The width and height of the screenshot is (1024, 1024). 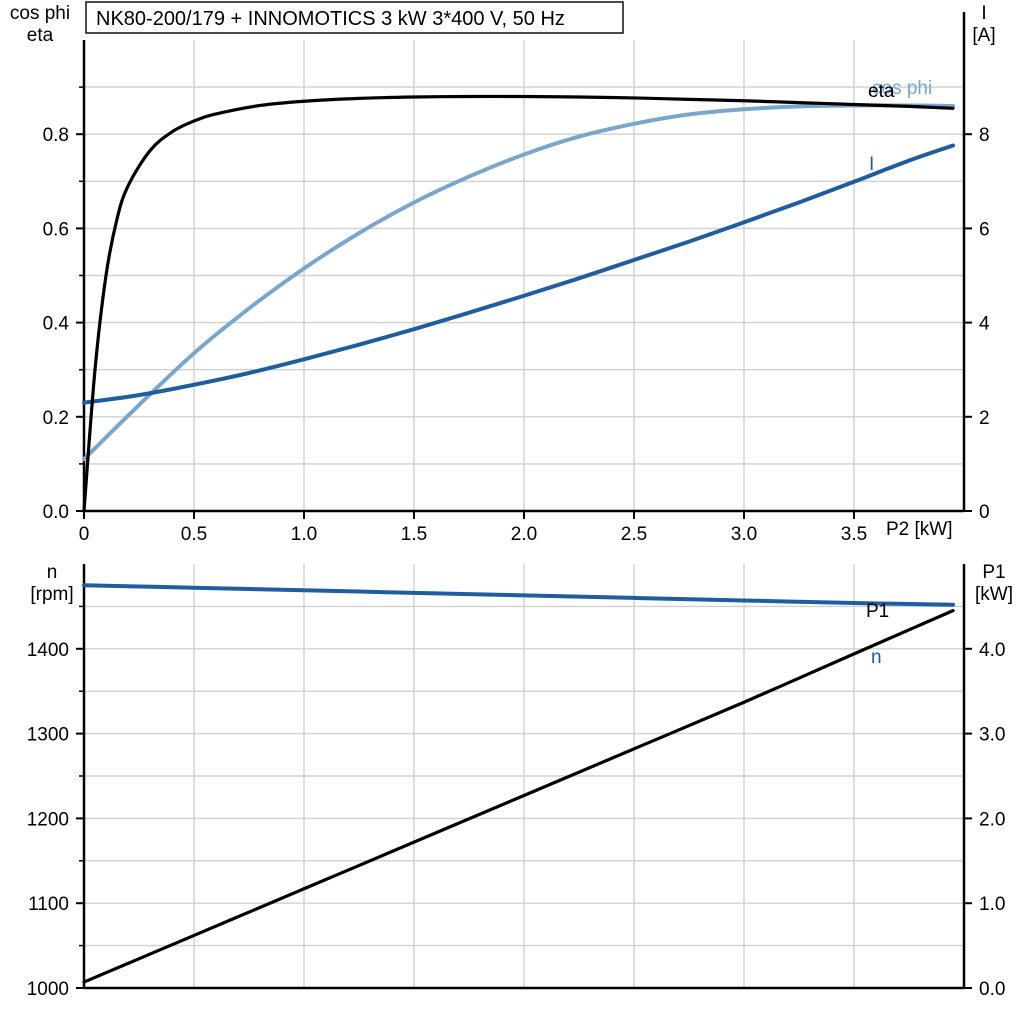 What do you see at coordinates (40, 13) in the screenshot?
I see `top-left-axis-title-line1: cos phi` at bounding box center [40, 13].